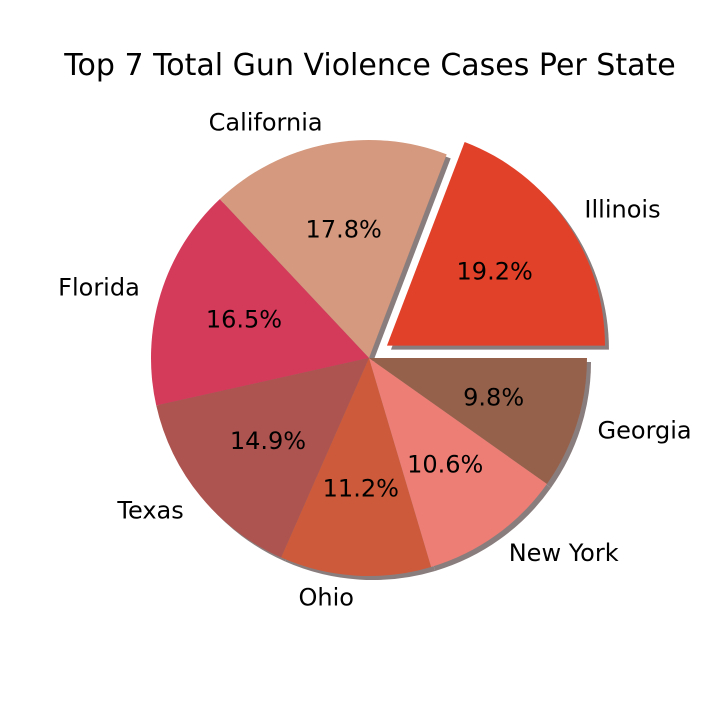  What do you see at coordinates (325, 597) in the screenshot?
I see `slice-label-ohio: Ohio` at bounding box center [325, 597].